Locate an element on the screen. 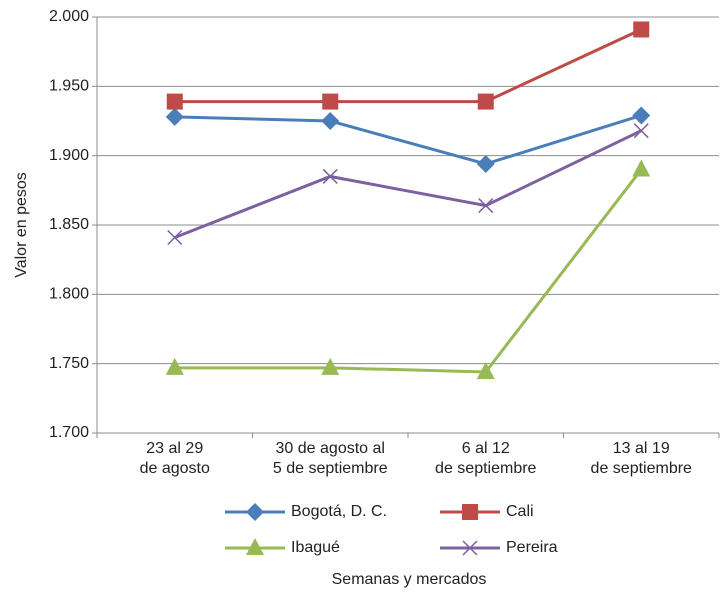  y-tick-label: 1.850 is located at coordinates (69, 224).